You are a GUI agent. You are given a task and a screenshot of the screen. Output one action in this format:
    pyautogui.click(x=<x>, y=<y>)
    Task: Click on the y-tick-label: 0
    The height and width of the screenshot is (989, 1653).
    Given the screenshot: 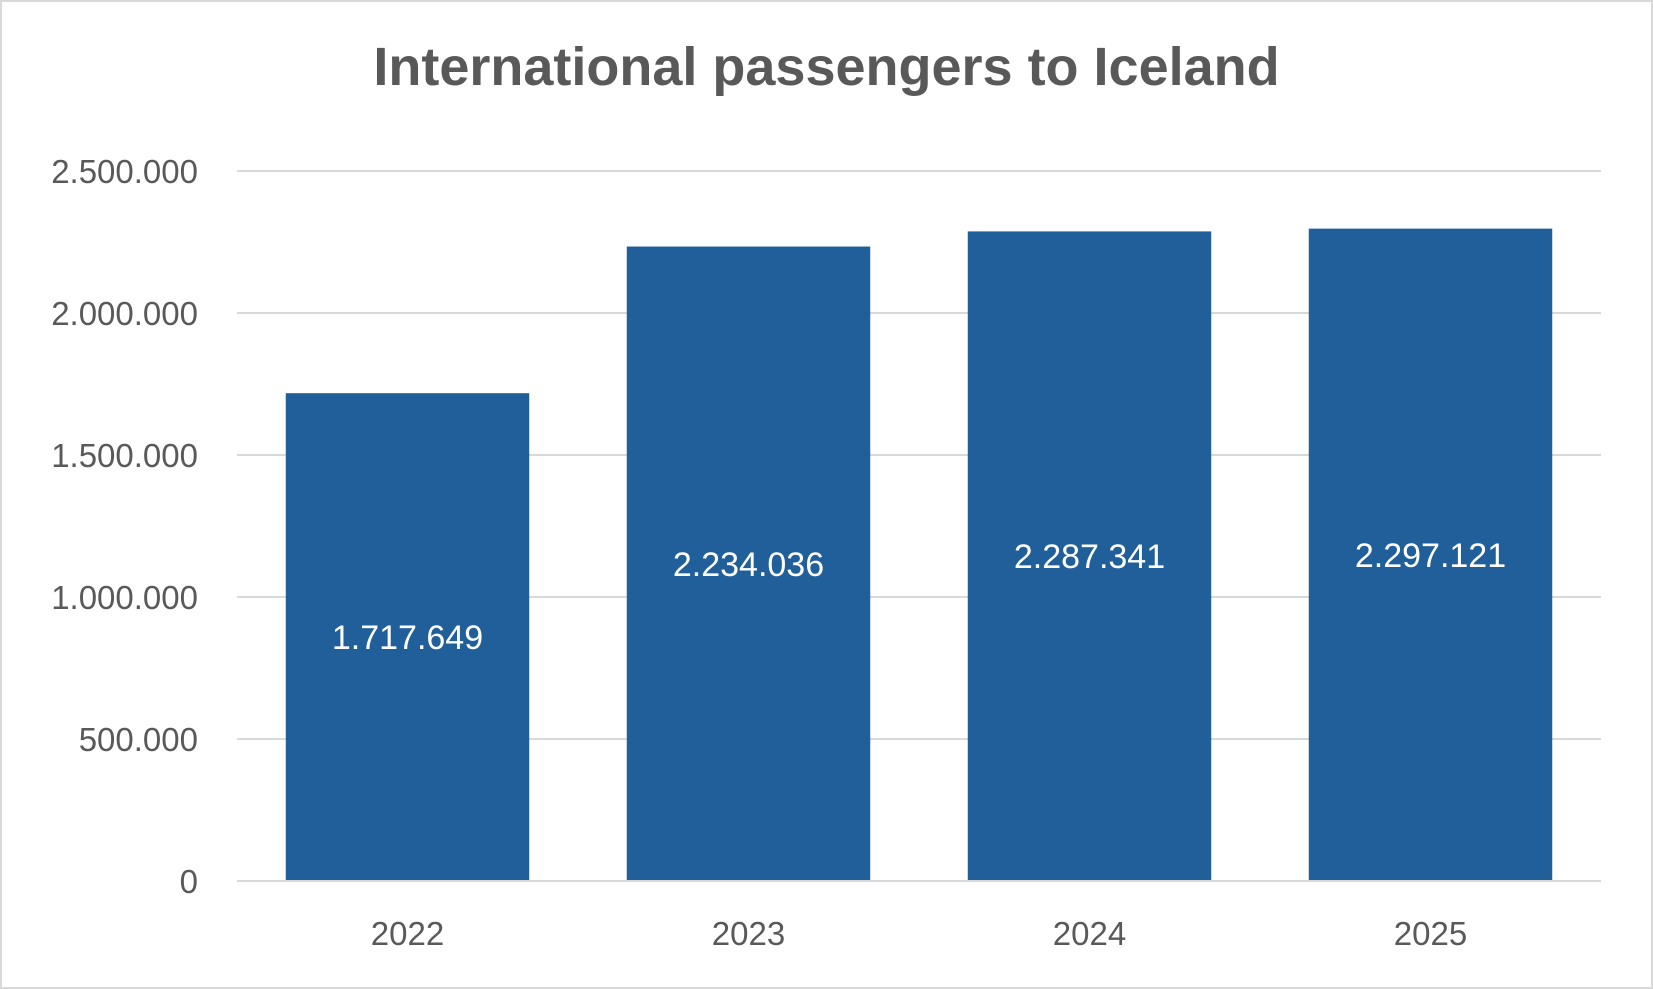 What is the action you would take?
    pyautogui.click(x=189, y=881)
    